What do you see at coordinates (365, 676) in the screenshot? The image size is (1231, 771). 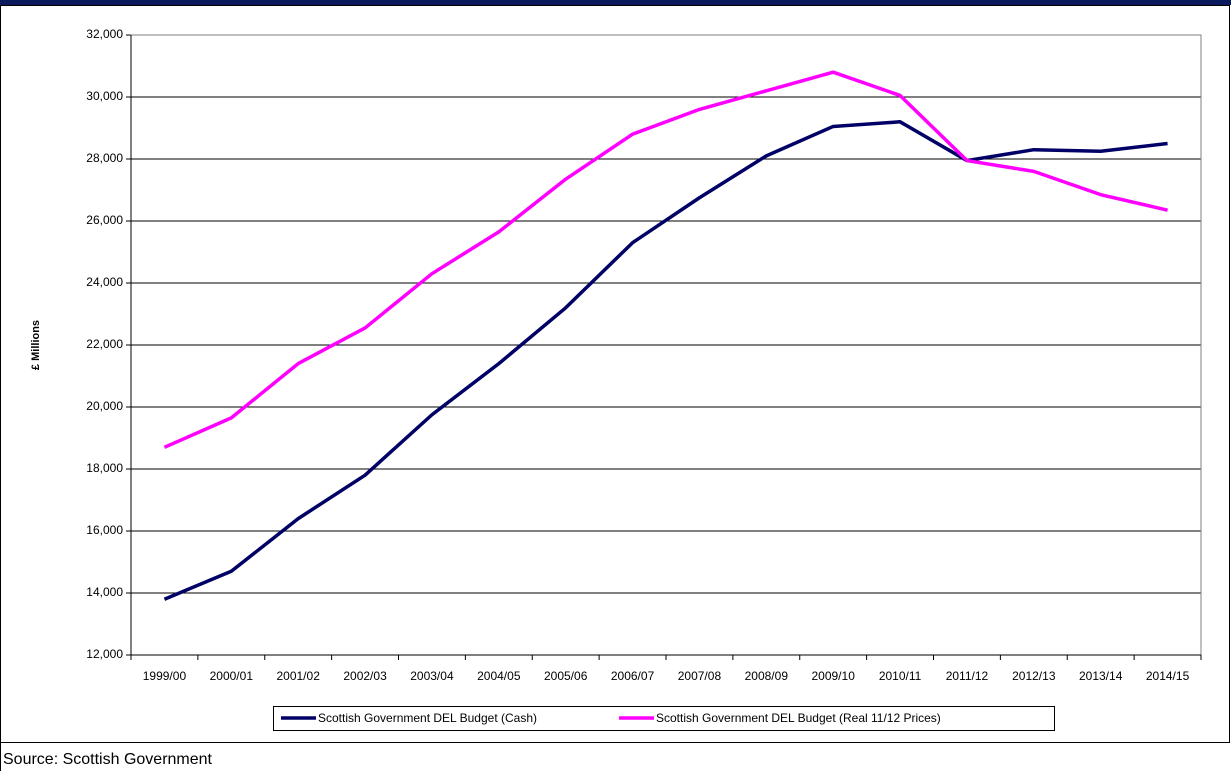 I see `x-tick-label: 2002/03` at bounding box center [365, 676].